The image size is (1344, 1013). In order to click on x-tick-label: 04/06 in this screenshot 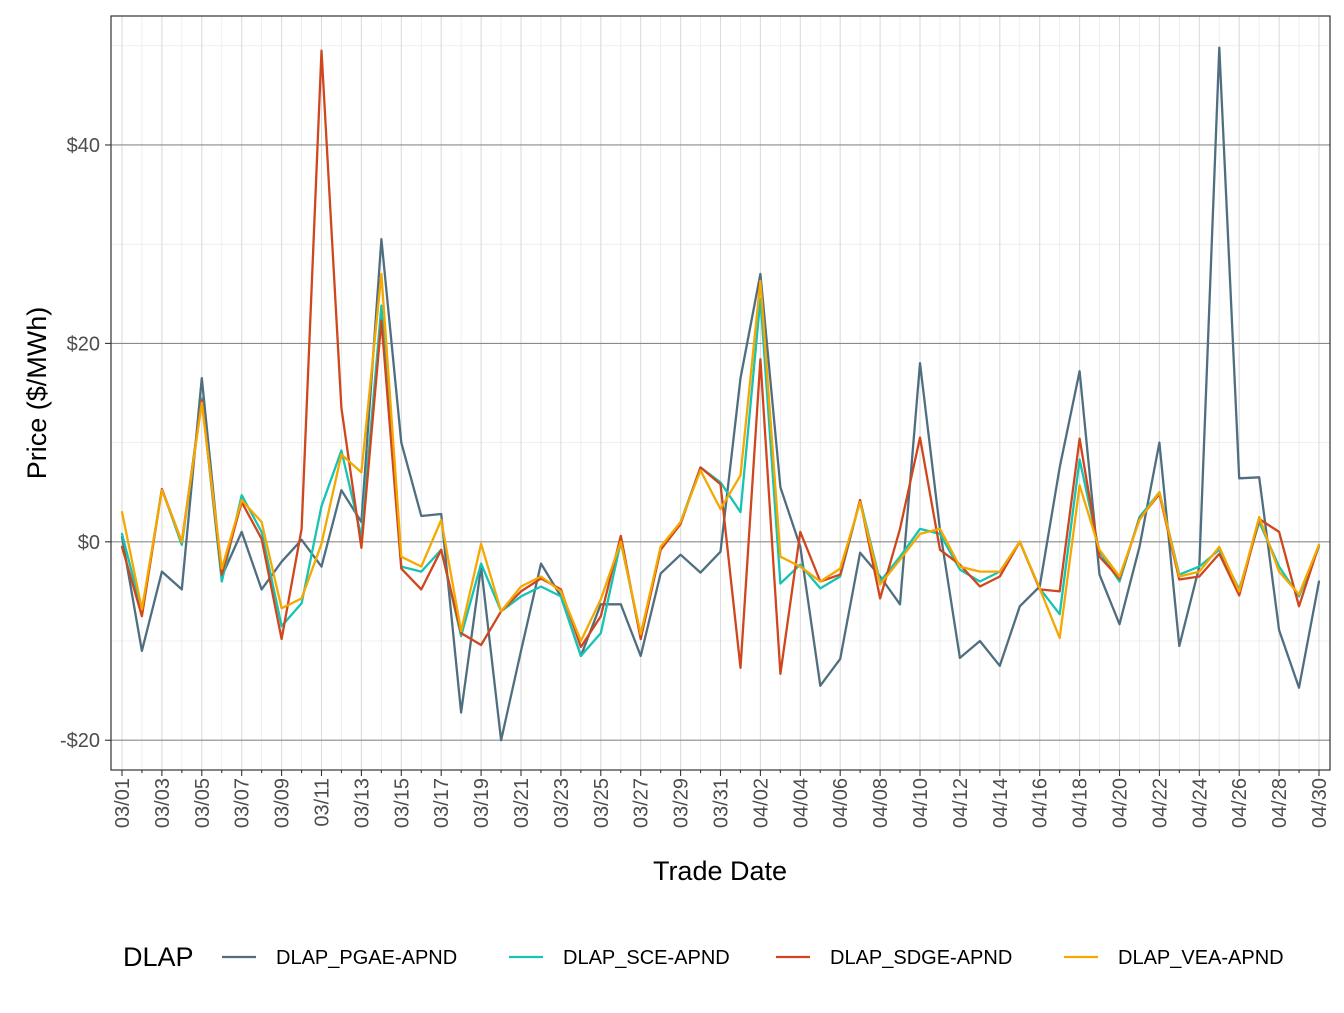, I will do `click(841, 803)`.